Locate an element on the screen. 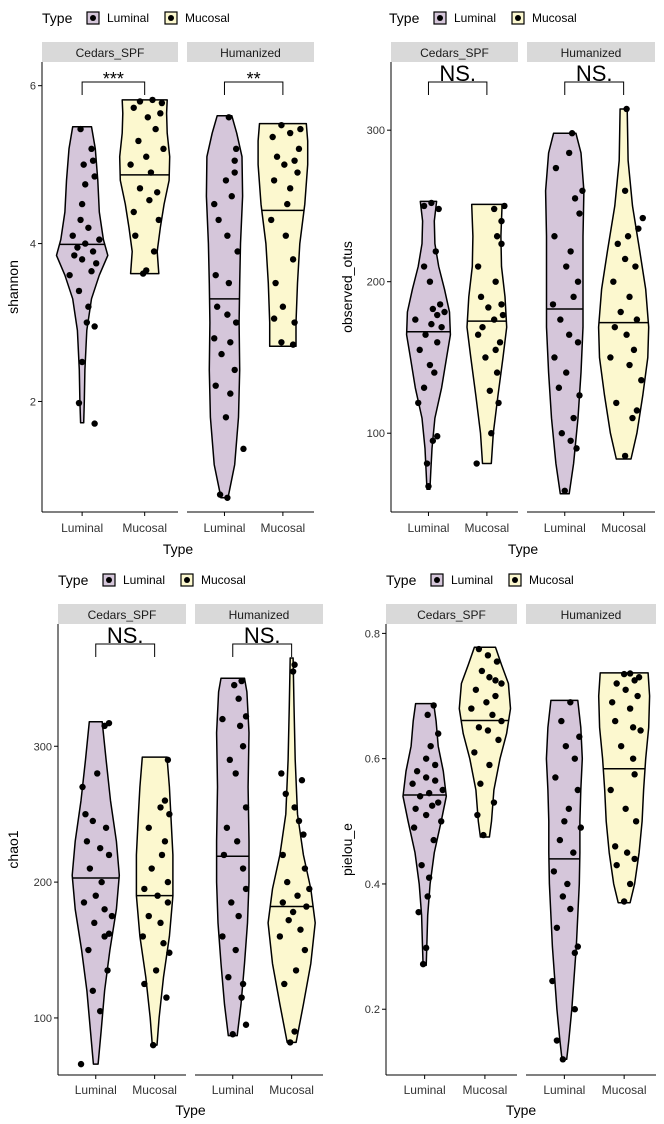 The image size is (664, 1124). y-tick-label: 0.8 is located at coordinates (372, 634).